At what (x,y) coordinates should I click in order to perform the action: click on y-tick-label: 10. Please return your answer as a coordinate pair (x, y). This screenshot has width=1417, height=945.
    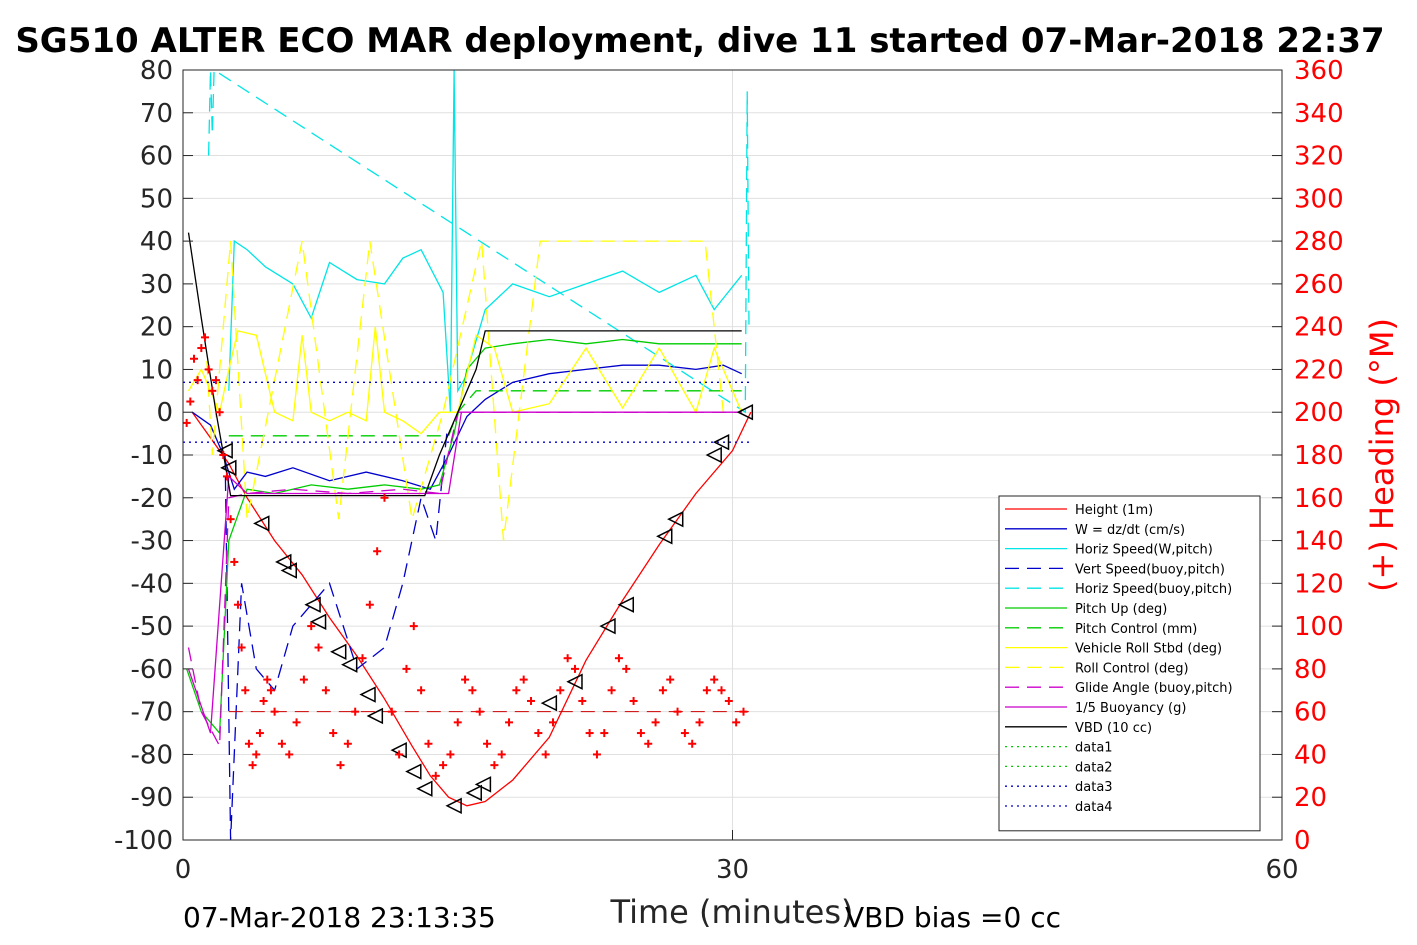
    Looking at the image, I should click on (156, 370).